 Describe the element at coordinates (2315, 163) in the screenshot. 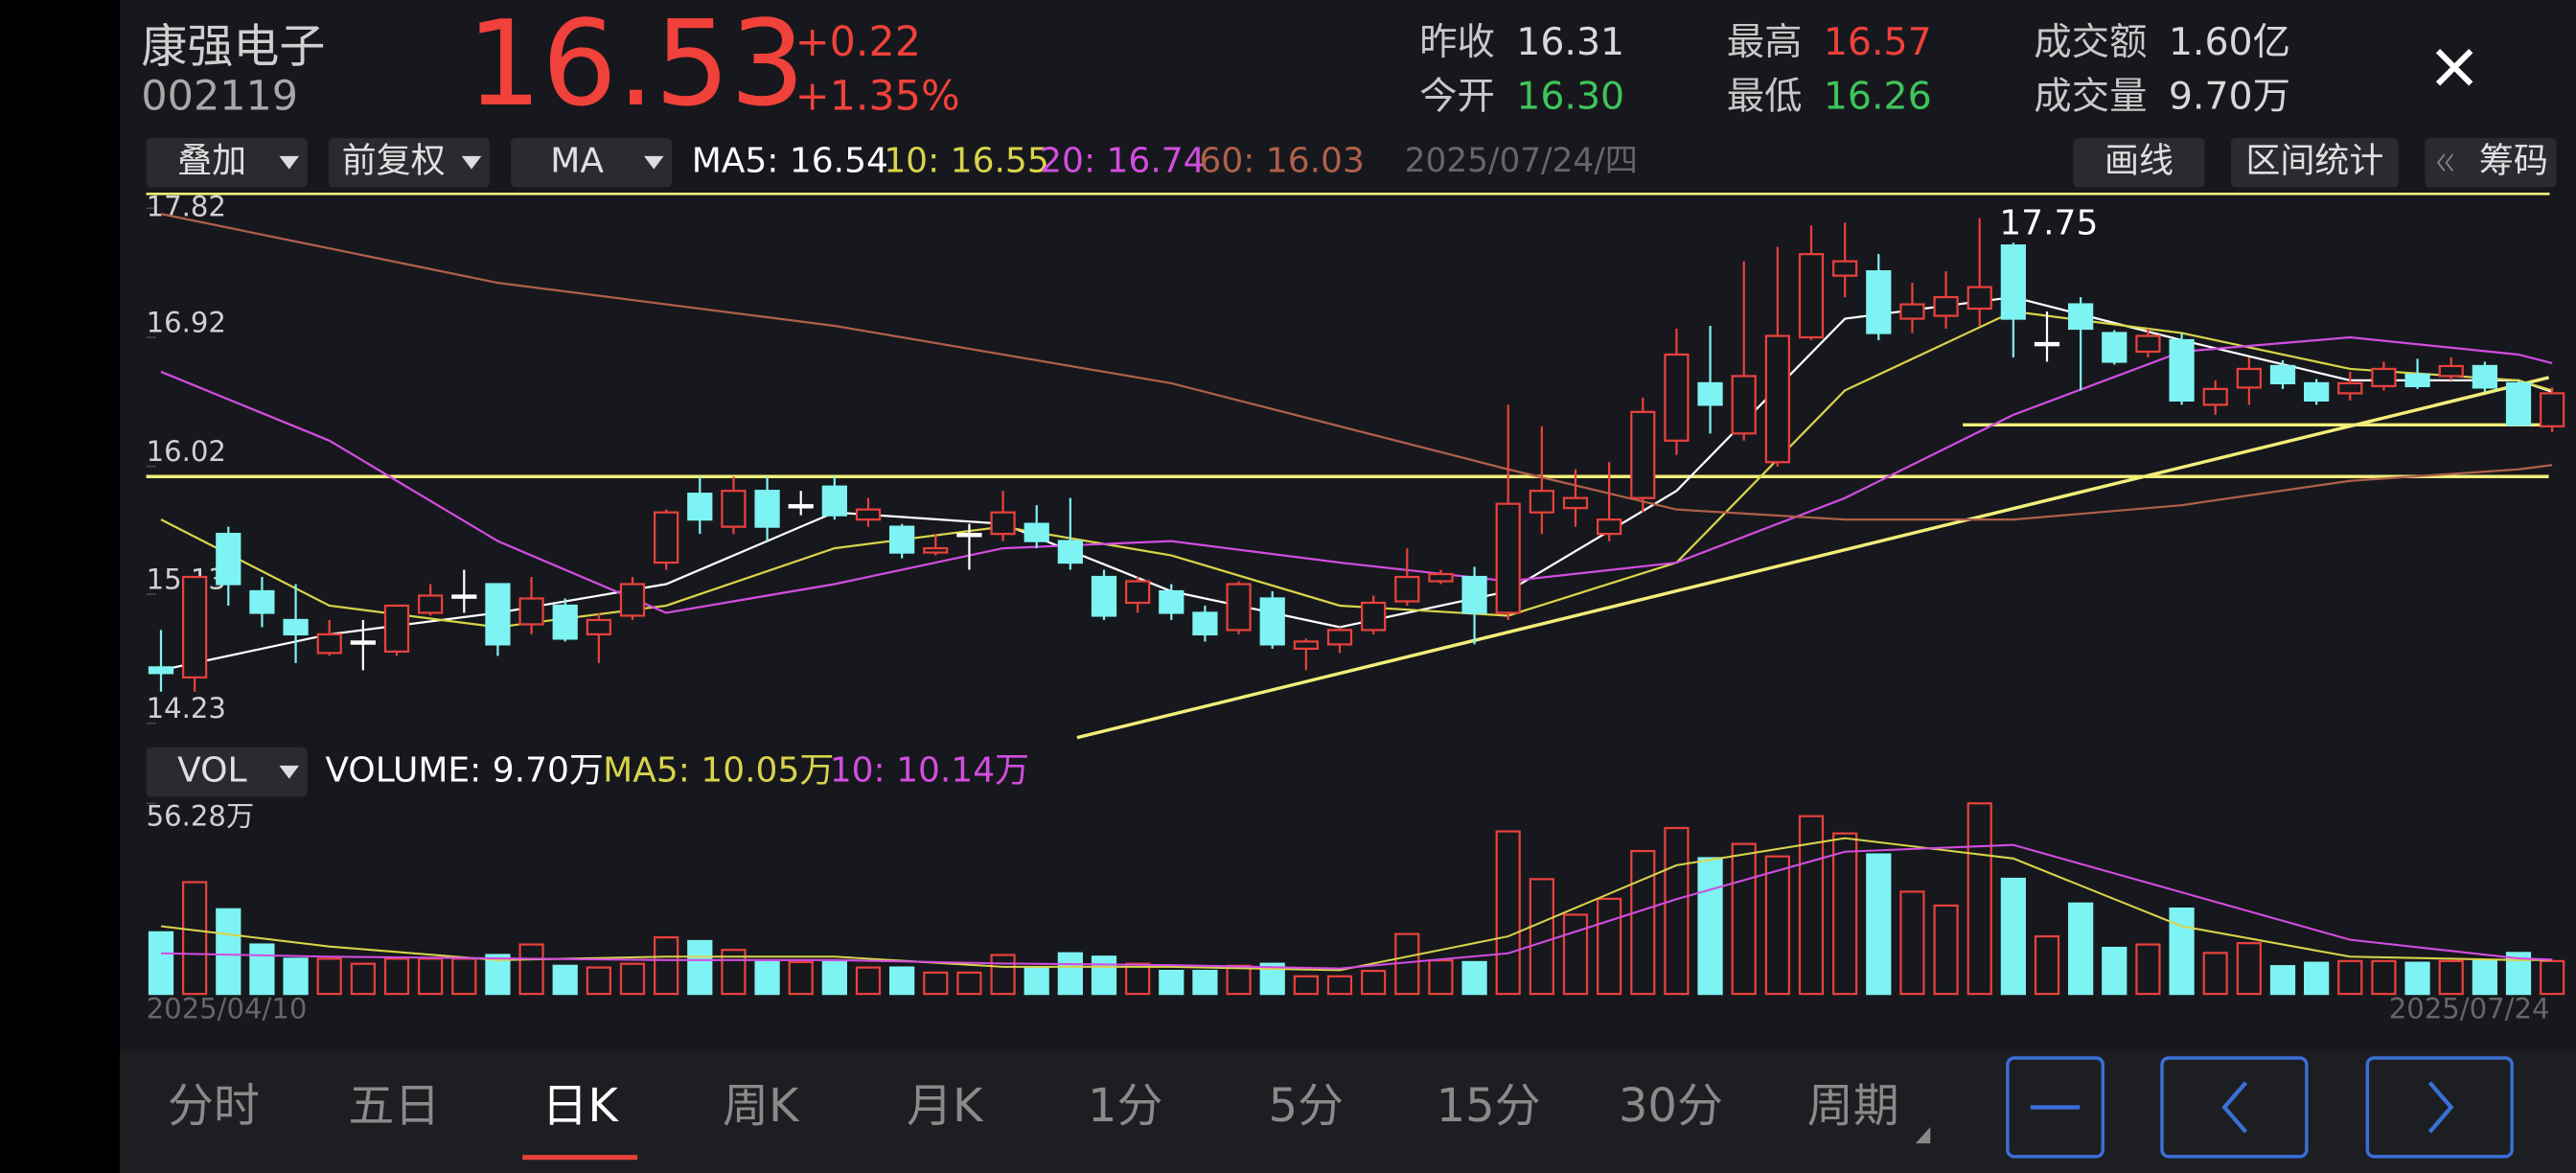

I see `range-stats-button: 区间统计` at that location.